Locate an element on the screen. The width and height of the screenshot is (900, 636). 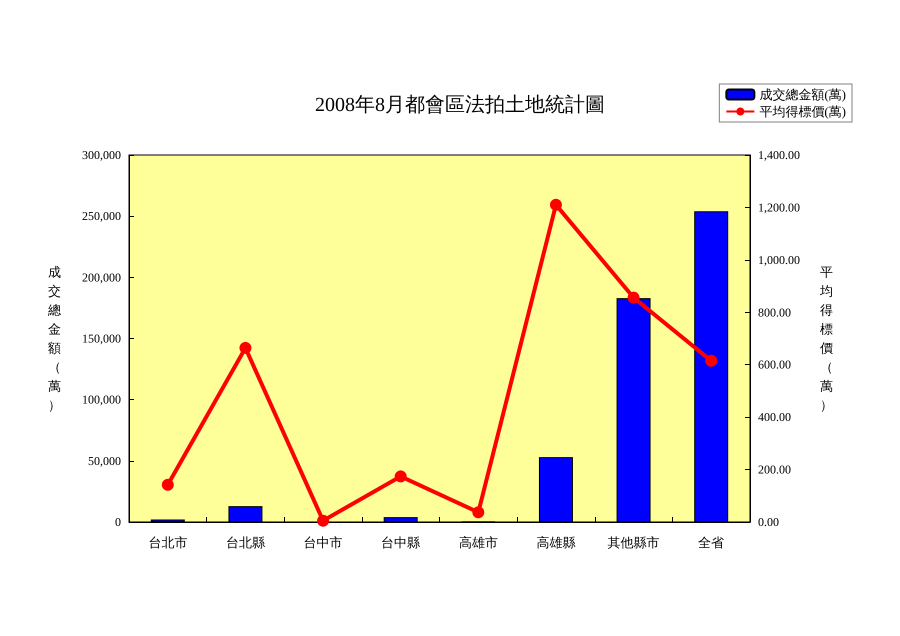
y-tick-label: 100,000 is located at coordinates (101, 399).